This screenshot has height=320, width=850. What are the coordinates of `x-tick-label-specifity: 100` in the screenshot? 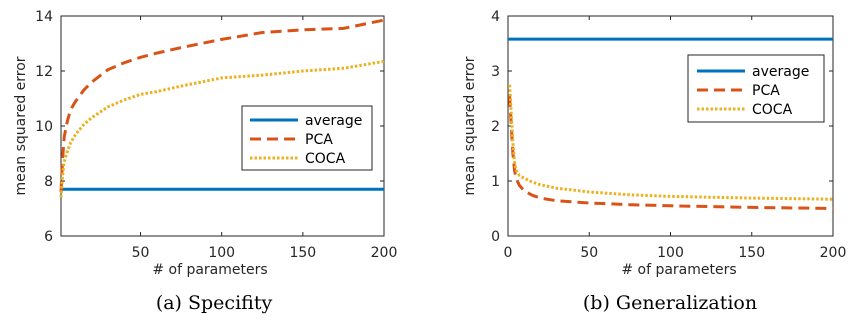 It's located at (221, 253).